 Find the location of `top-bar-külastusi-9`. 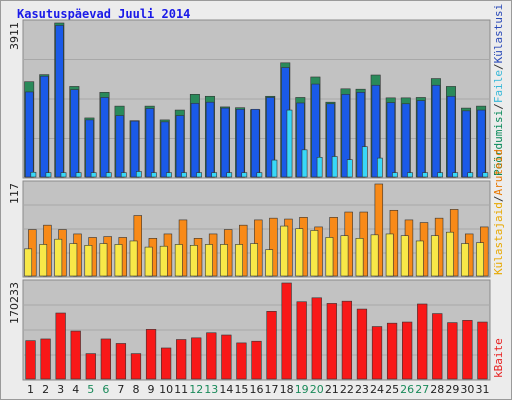

top-bar-külastusi-9 is located at coordinates (150, 143).